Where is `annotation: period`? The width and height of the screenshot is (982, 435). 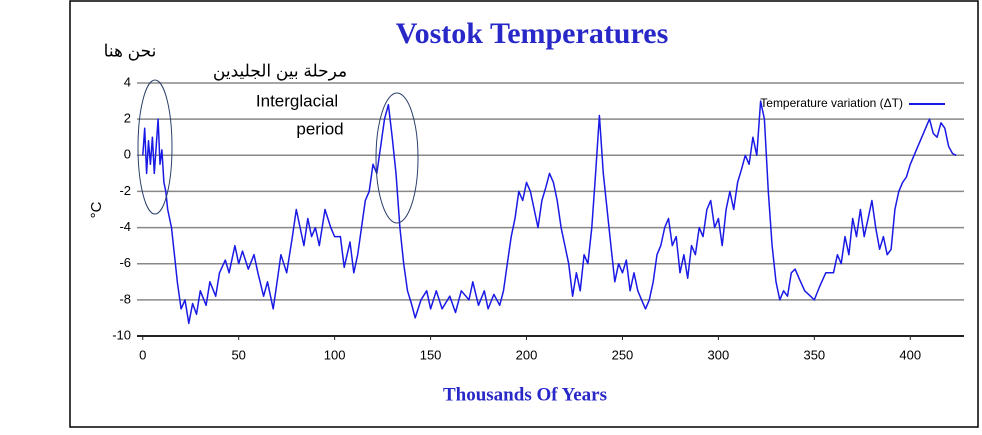
annotation: period is located at coordinates (319, 128).